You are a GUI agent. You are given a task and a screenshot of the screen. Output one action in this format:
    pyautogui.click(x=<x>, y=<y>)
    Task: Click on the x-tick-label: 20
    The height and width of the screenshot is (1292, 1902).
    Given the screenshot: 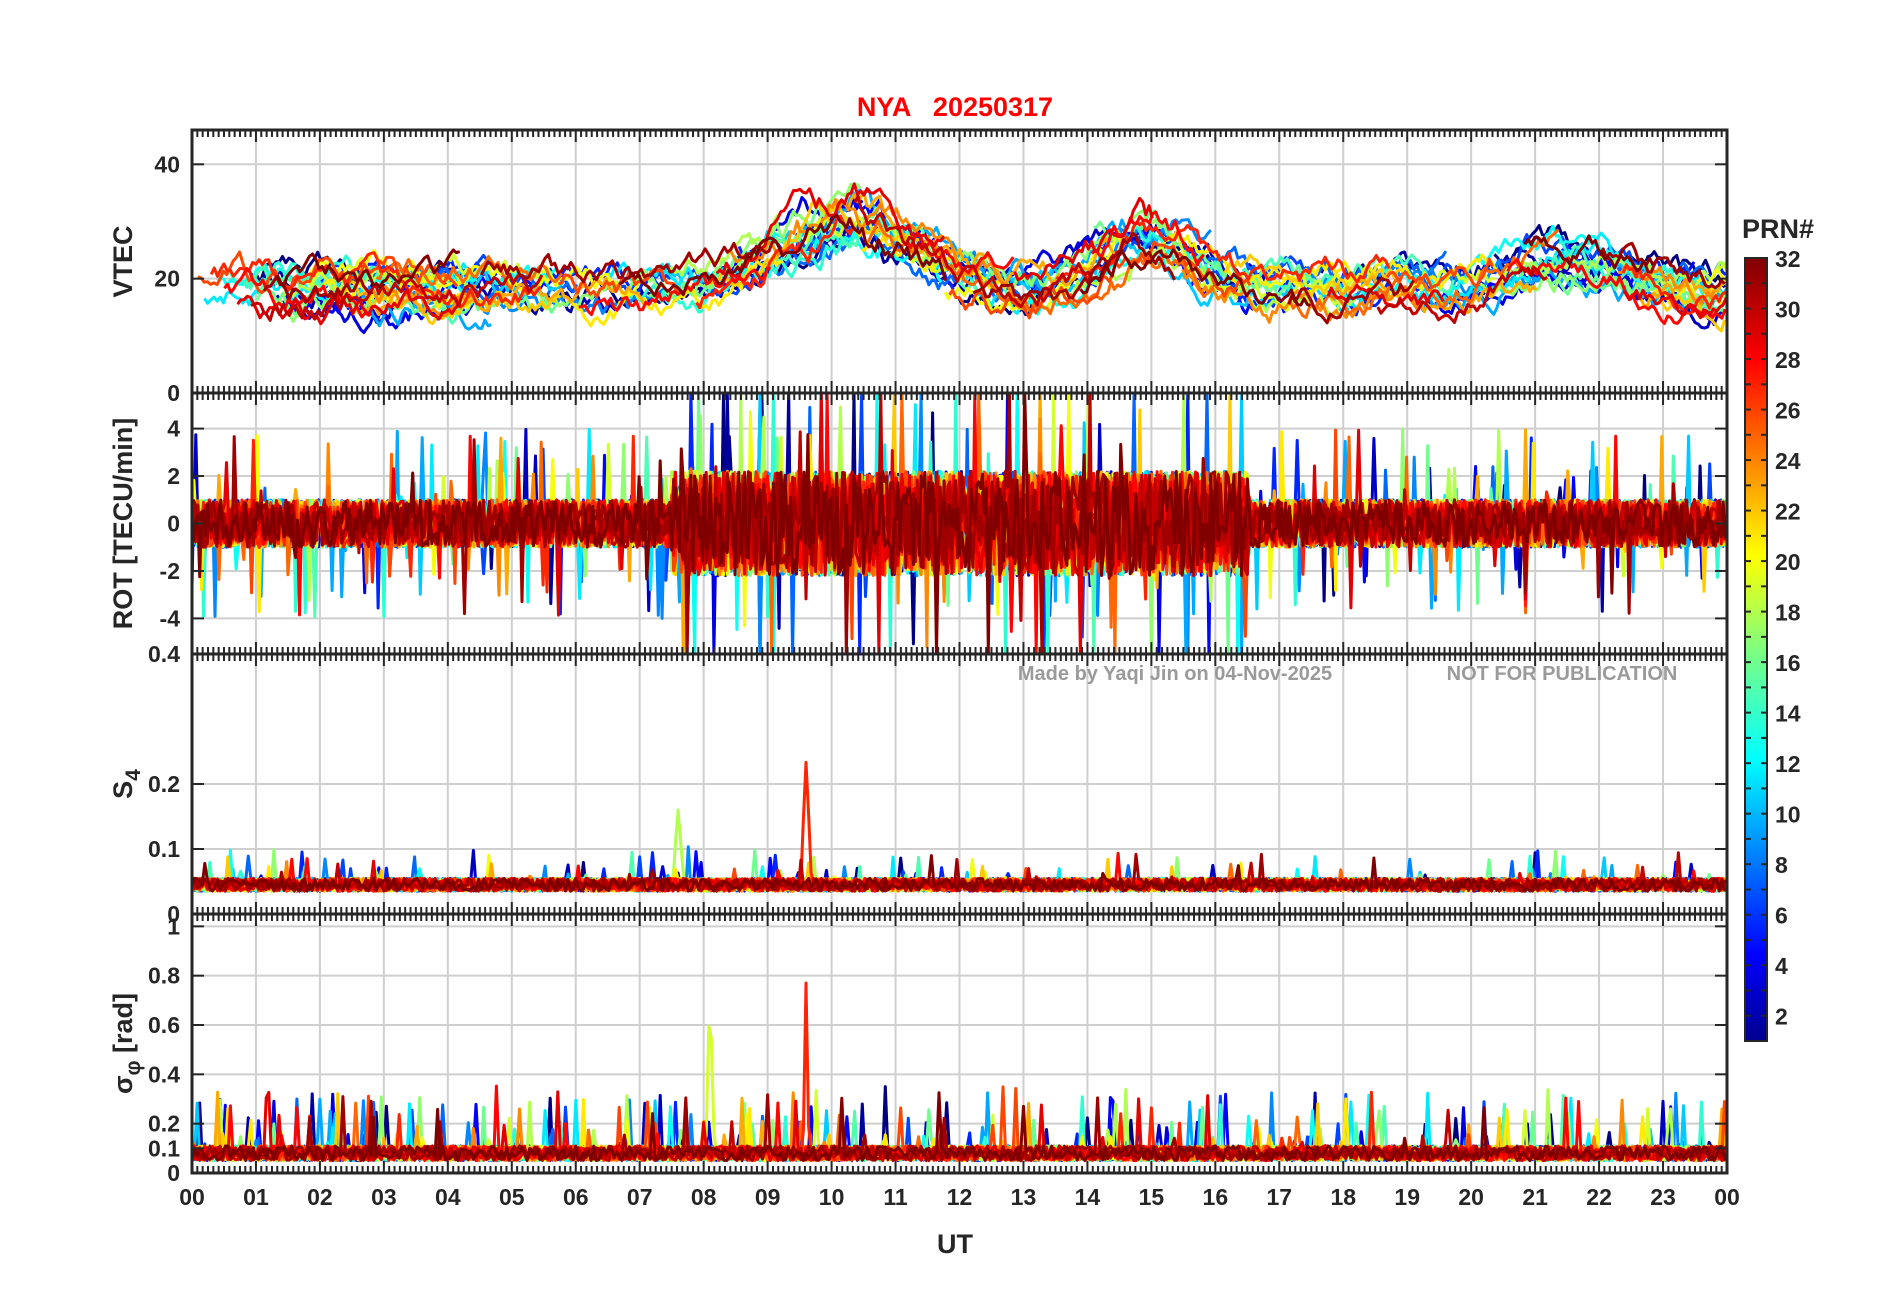 What is the action you would take?
    pyautogui.click(x=1471, y=1197)
    